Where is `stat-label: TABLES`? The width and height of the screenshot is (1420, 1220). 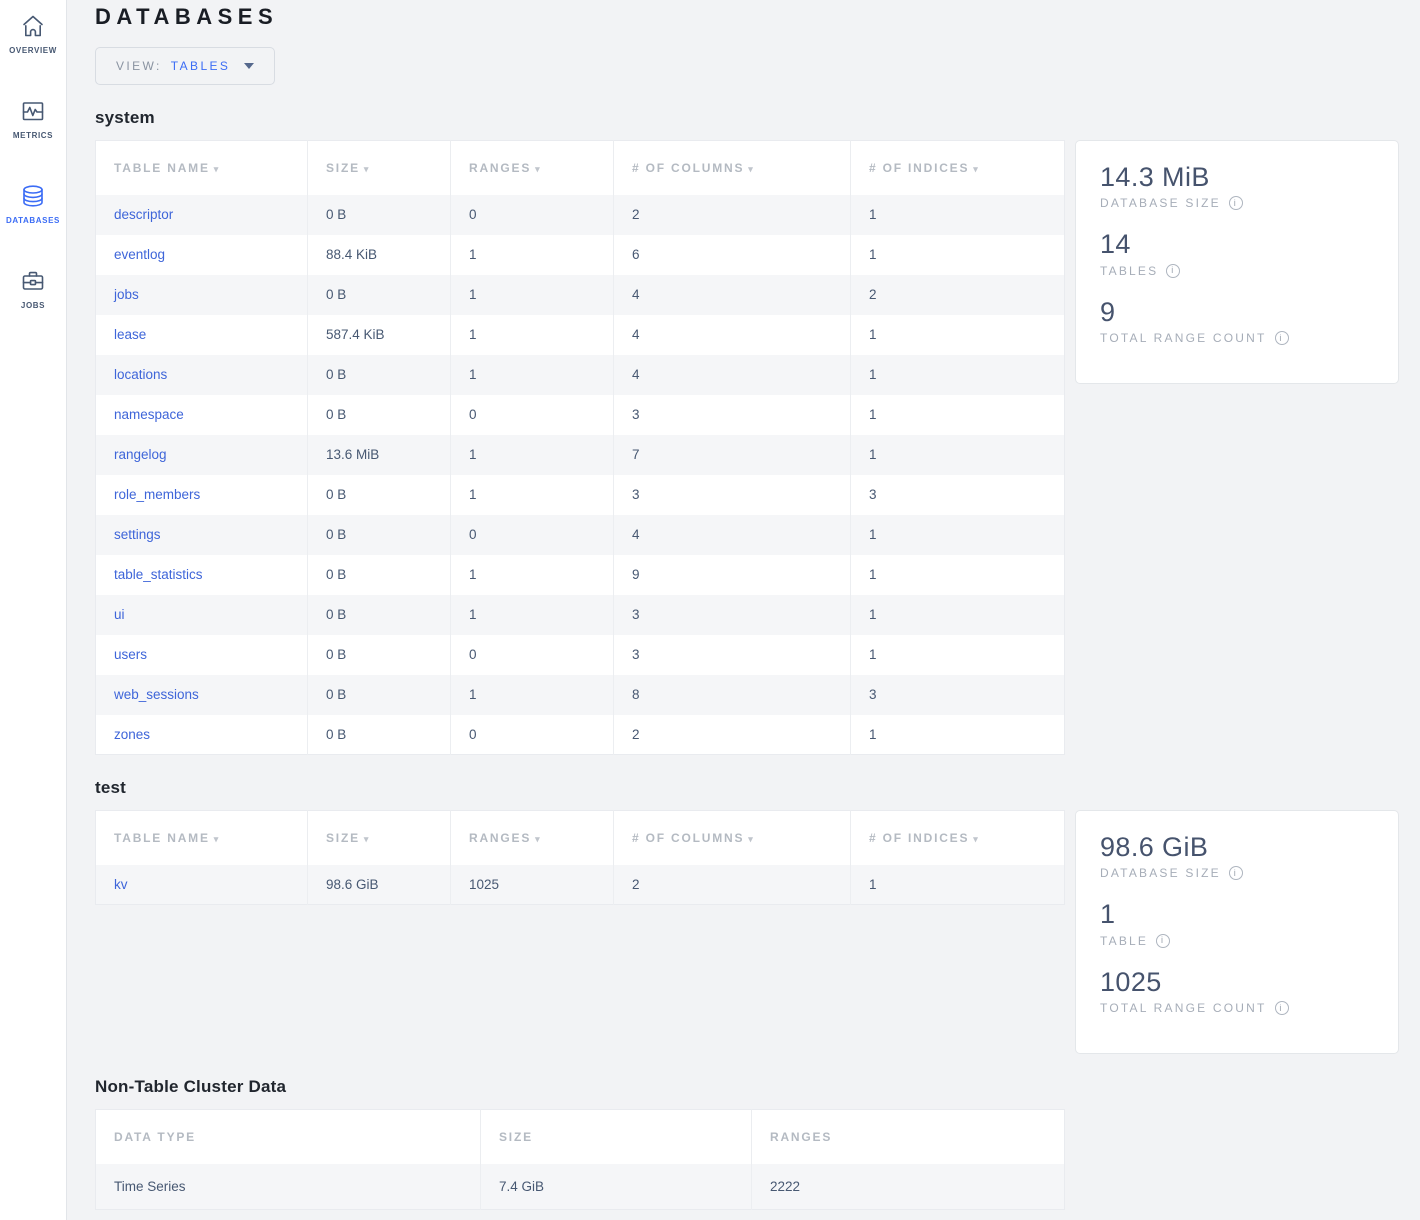 stat-label: TABLES is located at coordinates (1129, 270).